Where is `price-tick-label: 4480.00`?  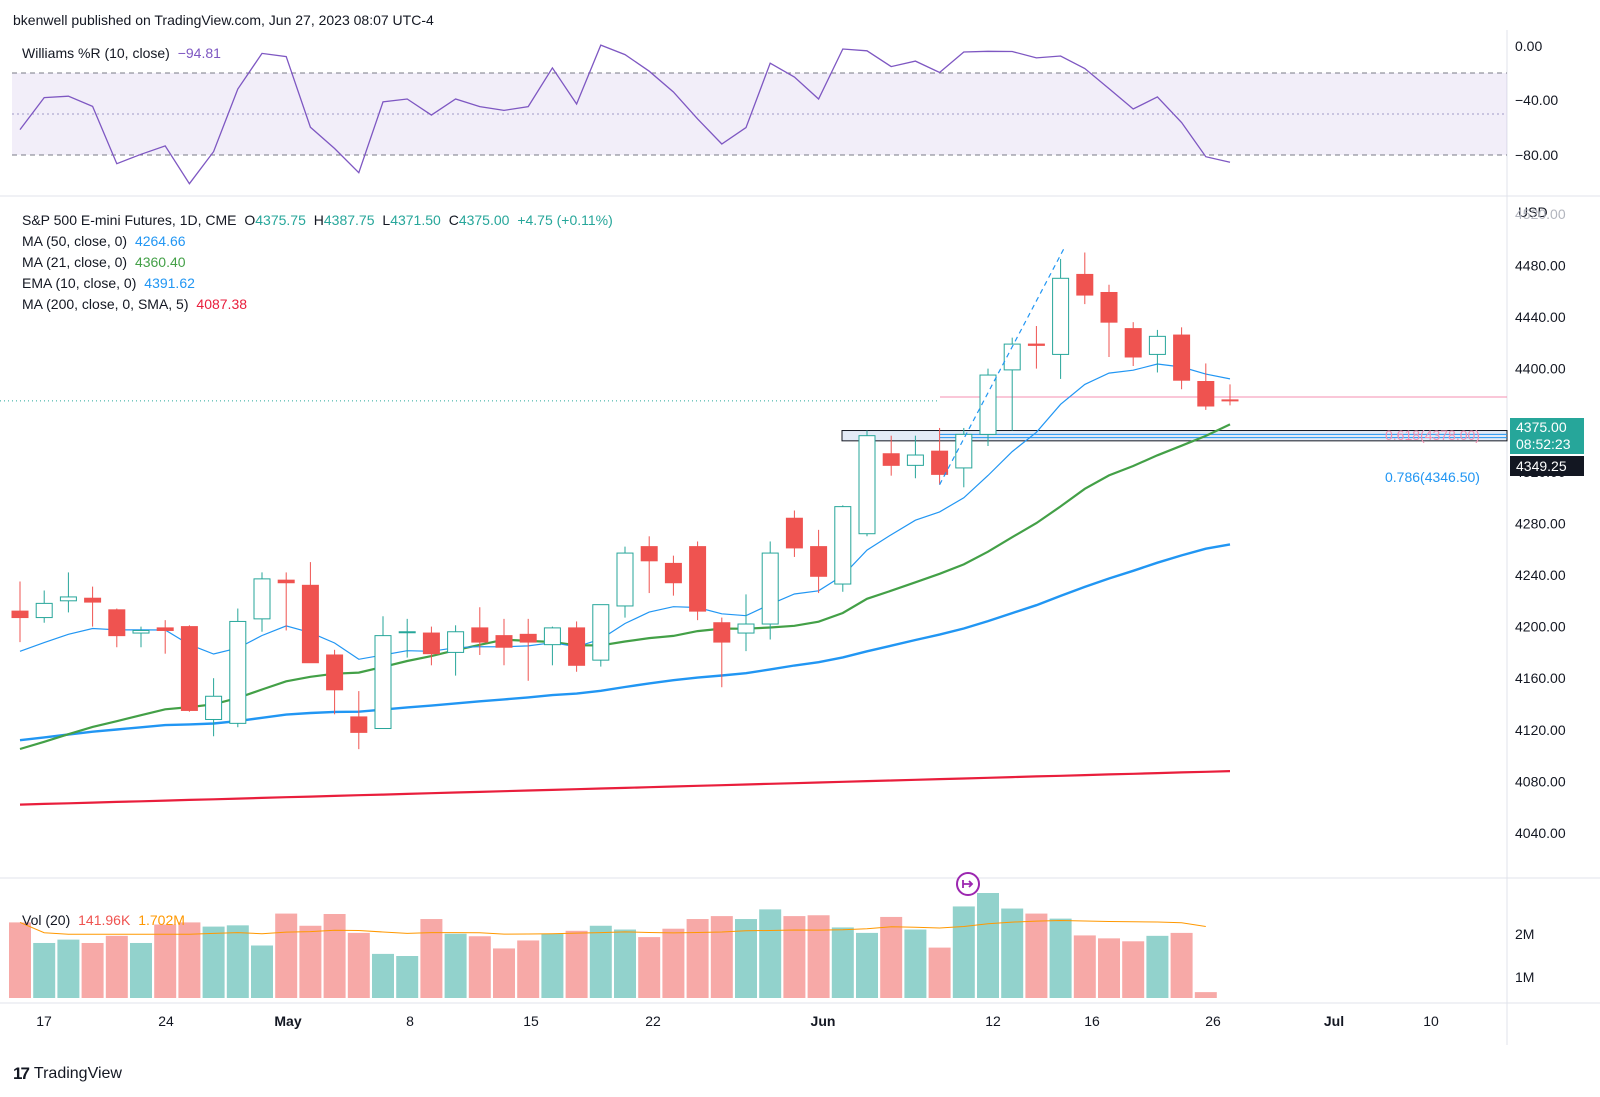 price-tick-label: 4480.00 is located at coordinates (1540, 265).